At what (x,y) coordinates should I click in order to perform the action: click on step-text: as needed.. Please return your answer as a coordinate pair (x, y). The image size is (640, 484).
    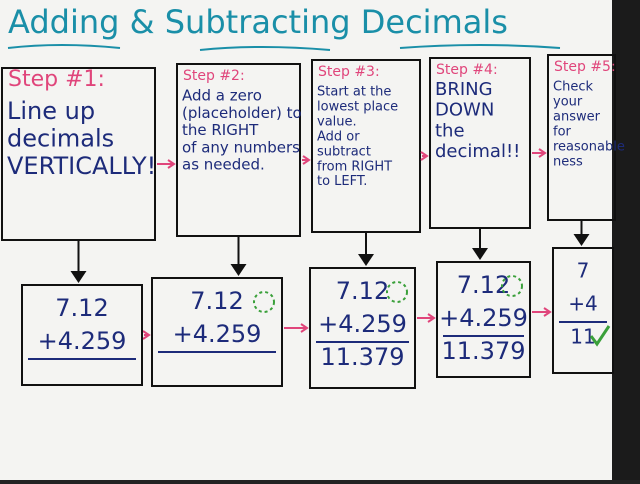
    Looking at the image, I should click on (223, 165).